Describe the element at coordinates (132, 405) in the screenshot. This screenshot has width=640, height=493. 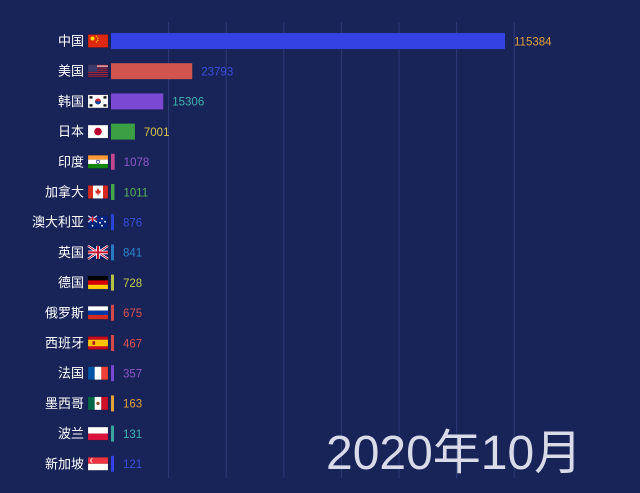
I see `value-label: 163` at that location.